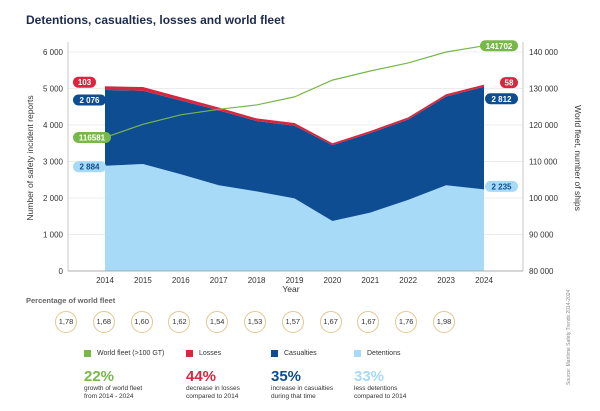 The width and height of the screenshot is (600, 411). I want to click on legend-item: World fleet (>100 GT), so click(124, 353).